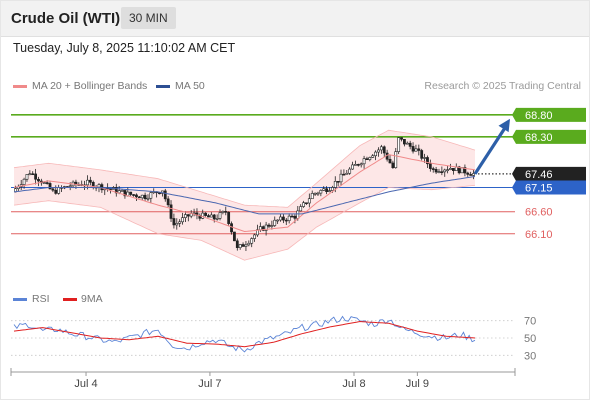  I want to click on rsi-ma-line, so click(244, 334).